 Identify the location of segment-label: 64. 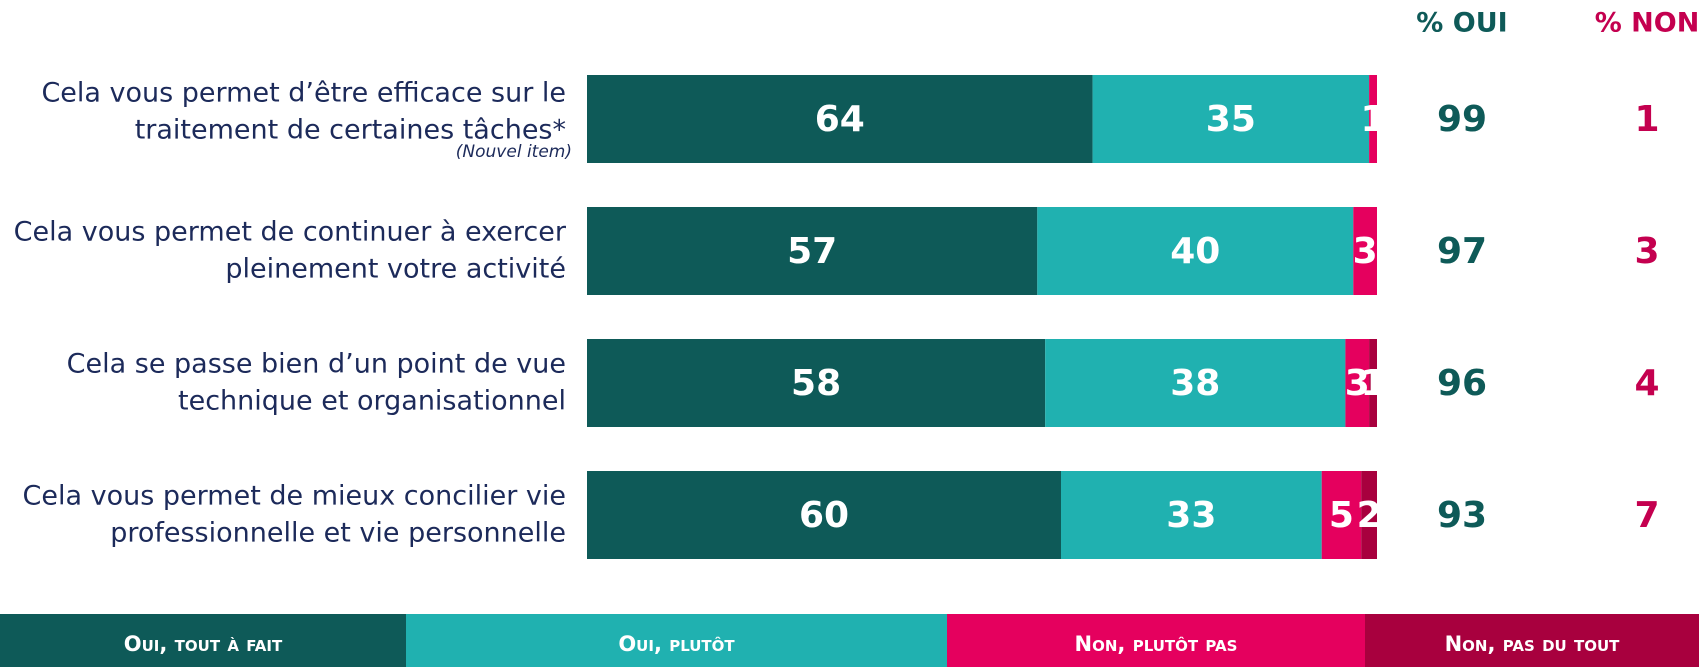
(840, 119).